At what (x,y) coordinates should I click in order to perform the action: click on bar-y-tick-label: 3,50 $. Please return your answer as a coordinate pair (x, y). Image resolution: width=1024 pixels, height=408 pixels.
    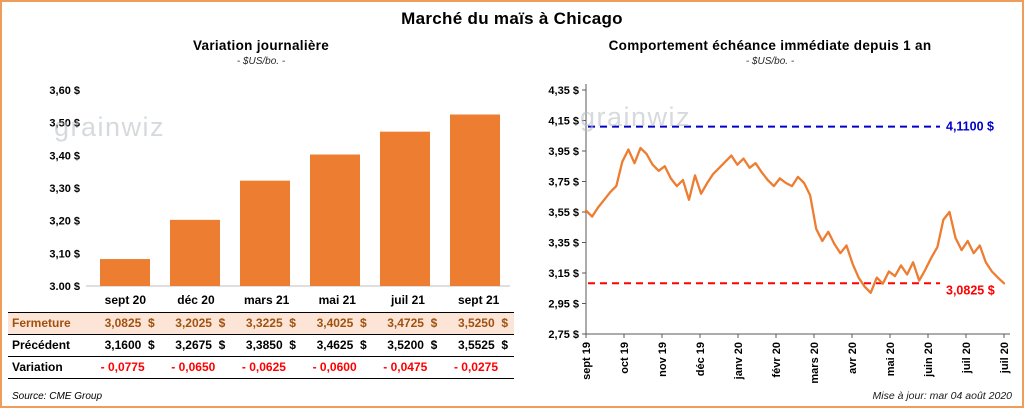
    Looking at the image, I should click on (64, 124).